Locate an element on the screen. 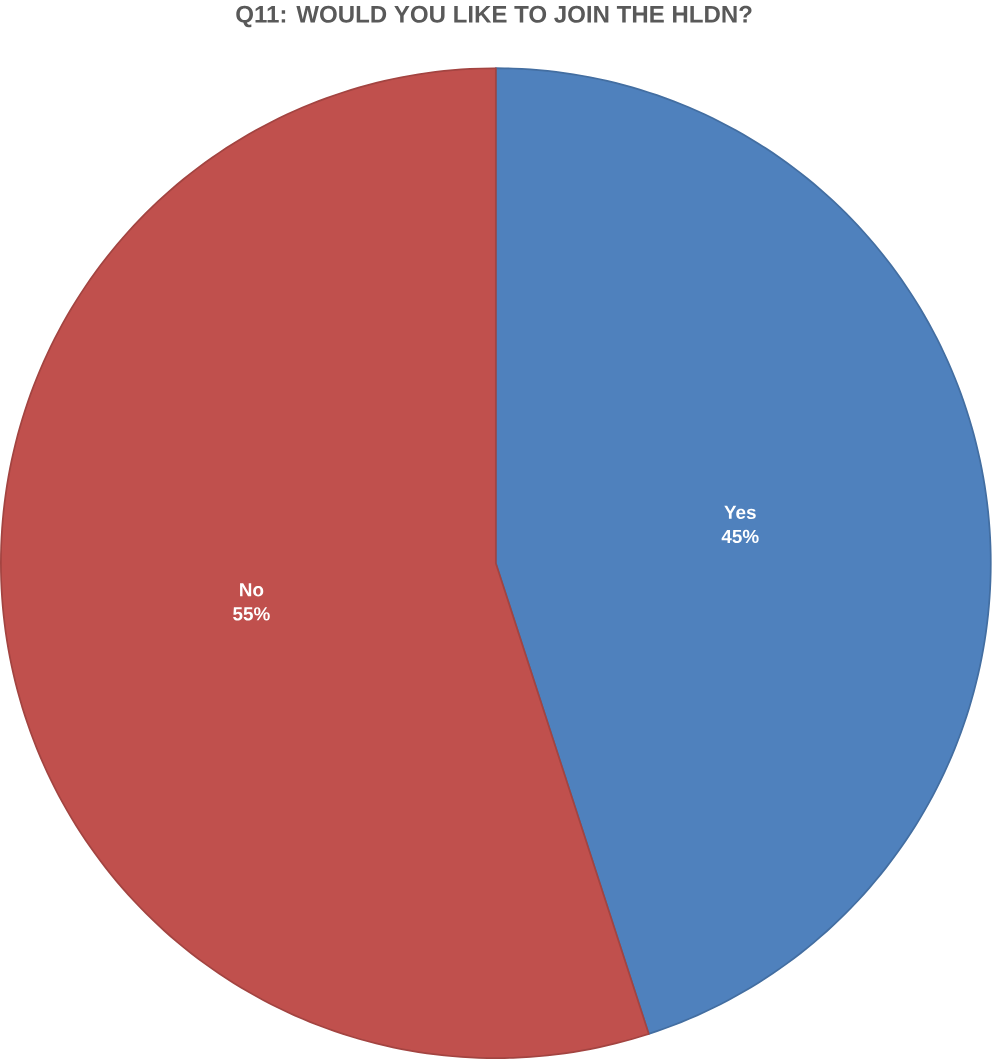 This screenshot has height=1059, width=992. data-label: 45% is located at coordinates (740, 536).